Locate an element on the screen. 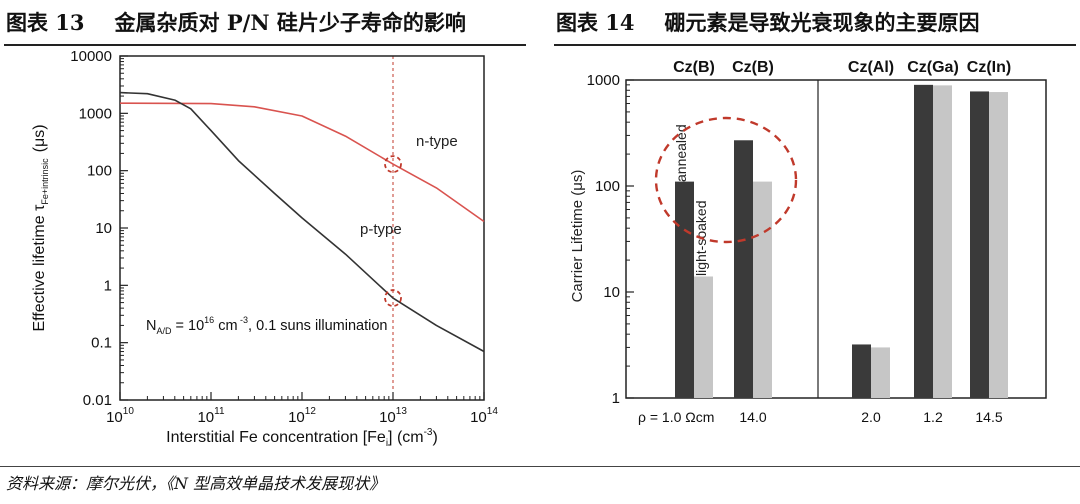 Image resolution: width=1080 pixels, height=504 pixels. series-line-n-type is located at coordinates (302, 162).